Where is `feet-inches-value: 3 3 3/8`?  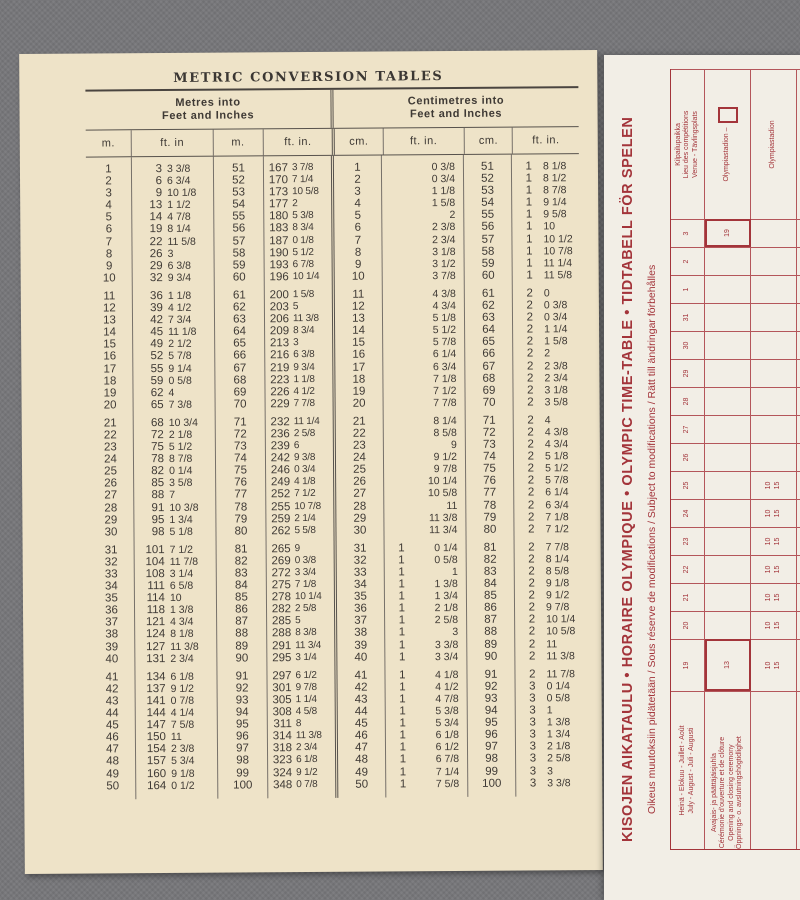
feet-inches-value: 3 3 3/8 is located at coordinates (172, 169).